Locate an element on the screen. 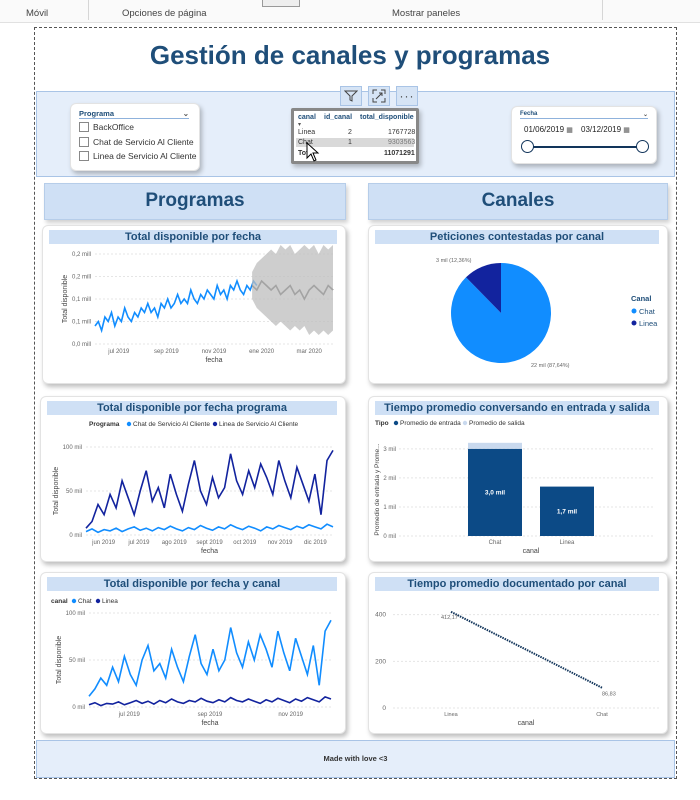 Image resolution: width=700 pixels, height=800 pixels. start-date-input: 01/06/2019 ▦ is located at coordinates (548, 129).